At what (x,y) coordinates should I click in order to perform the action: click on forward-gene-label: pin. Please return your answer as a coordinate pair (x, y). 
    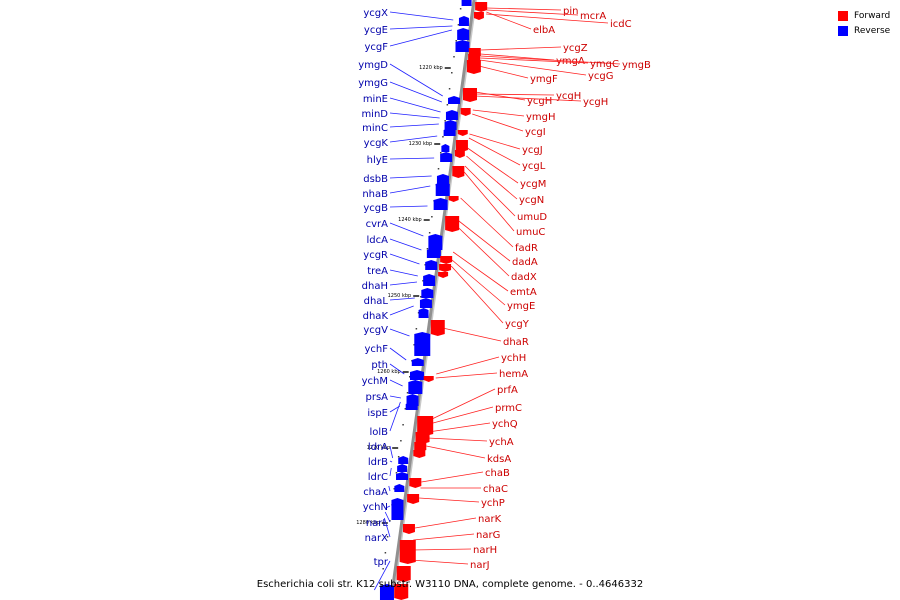
    Looking at the image, I should click on (570, 11).